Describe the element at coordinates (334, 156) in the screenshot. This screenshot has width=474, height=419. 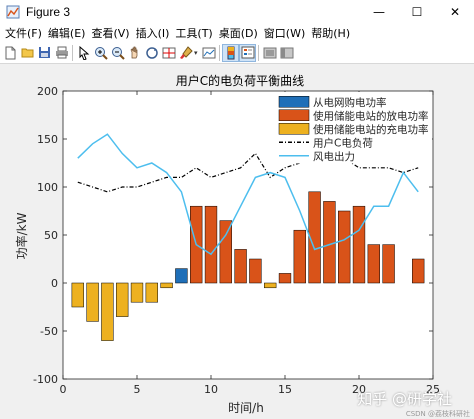
I see `legend-label: 风电出力` at that location.